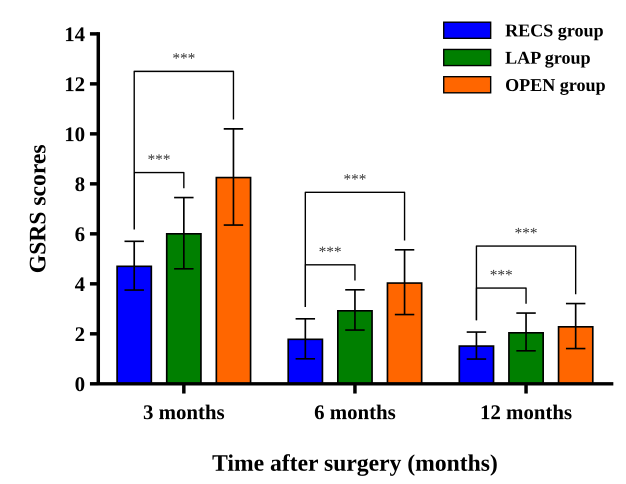 This screenshot has width=626, height=484. What do you see at coordinates (75, 34) in the screenshot?
I see `y-tick-label: 14` at bounding box center [75, 34].